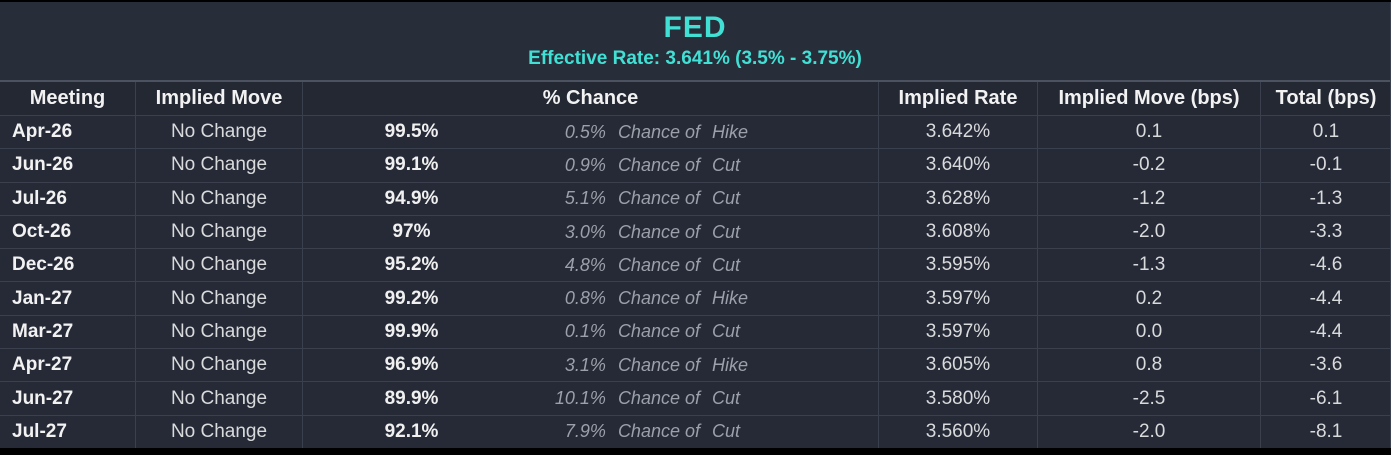 The height and width of the screenshot is (455, 1391). Describe the element at coordinates (1148, 365) in the screenshot. I see `implied-move-bps-cell: 0.8` at that location.